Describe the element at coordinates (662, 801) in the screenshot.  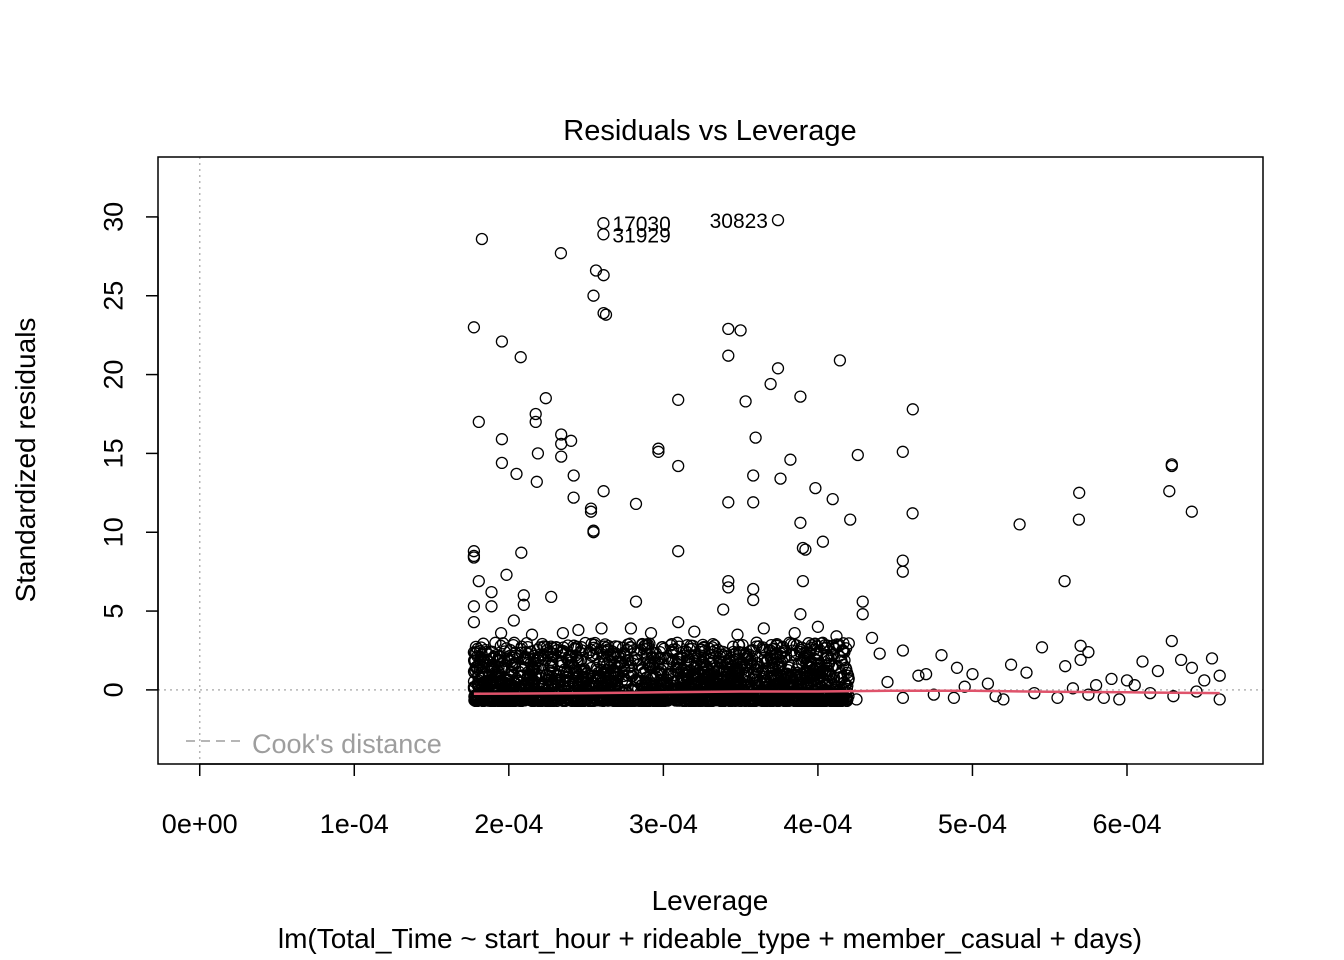
I see `x-axis: 0e+00 1e-04 2e-04 3e-04 4e-04 5e-04 6e-04` at that location.